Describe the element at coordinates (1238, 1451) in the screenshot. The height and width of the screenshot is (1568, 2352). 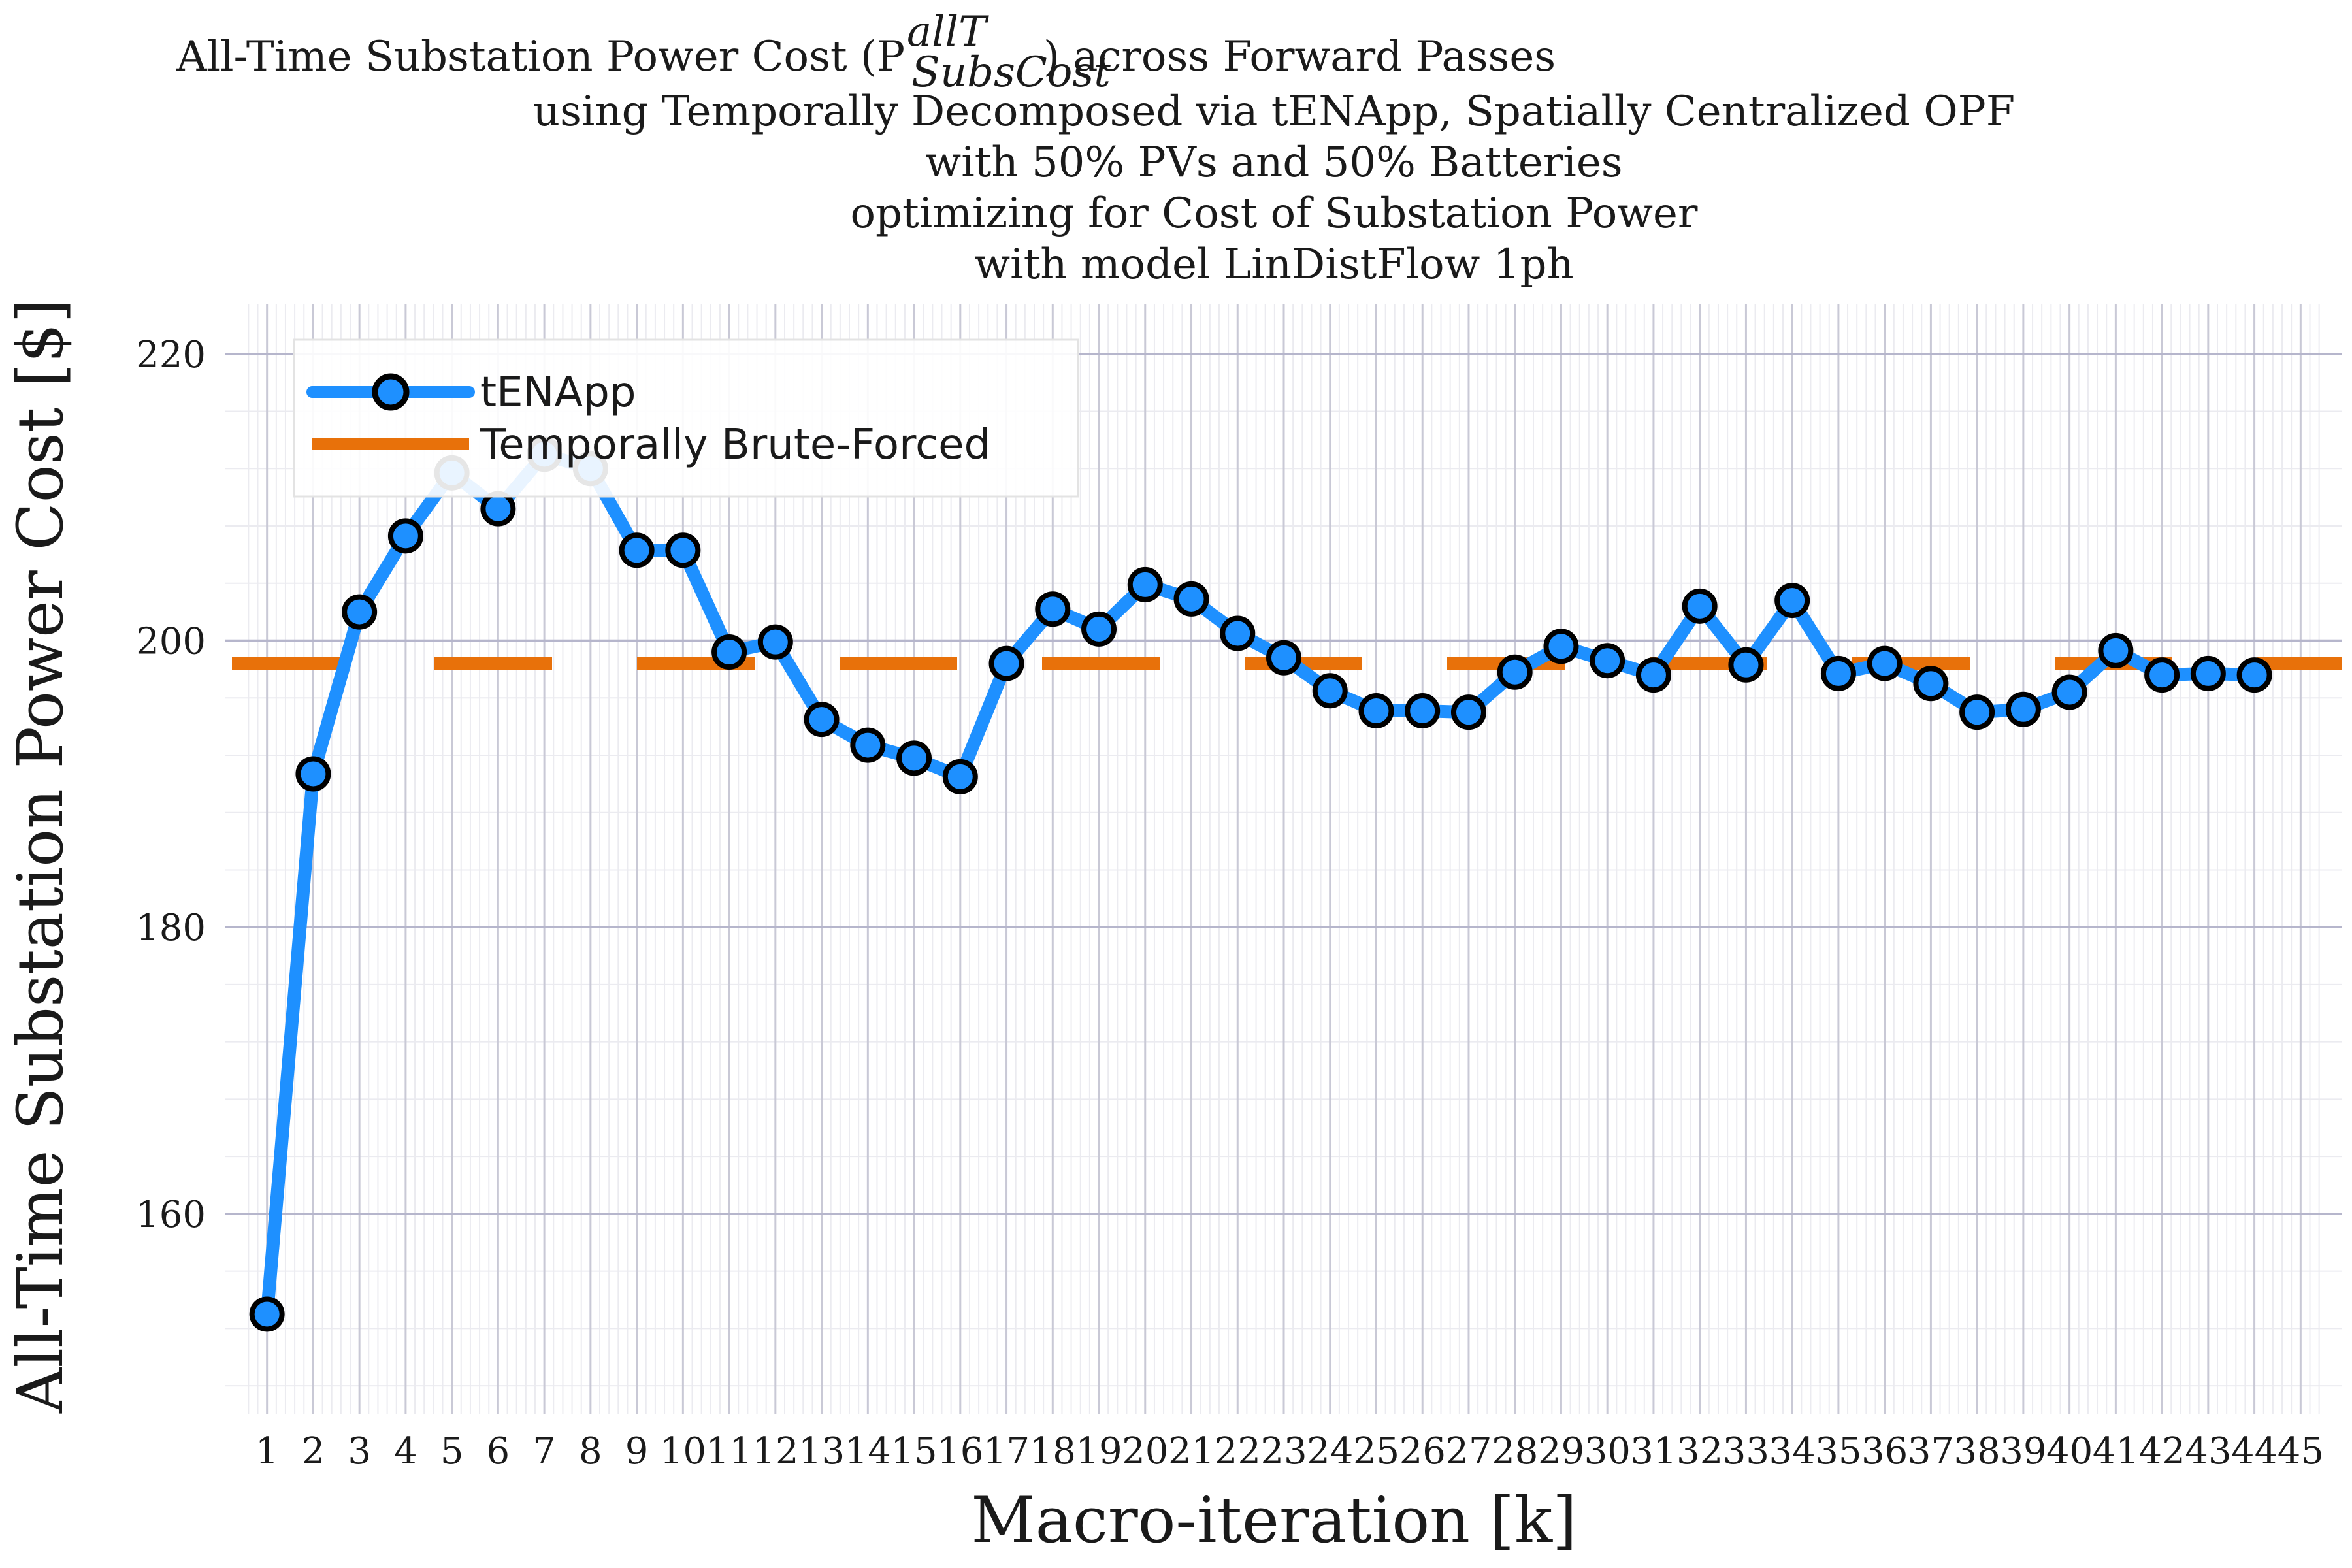
I see `x-tick-label: 22` at that location.